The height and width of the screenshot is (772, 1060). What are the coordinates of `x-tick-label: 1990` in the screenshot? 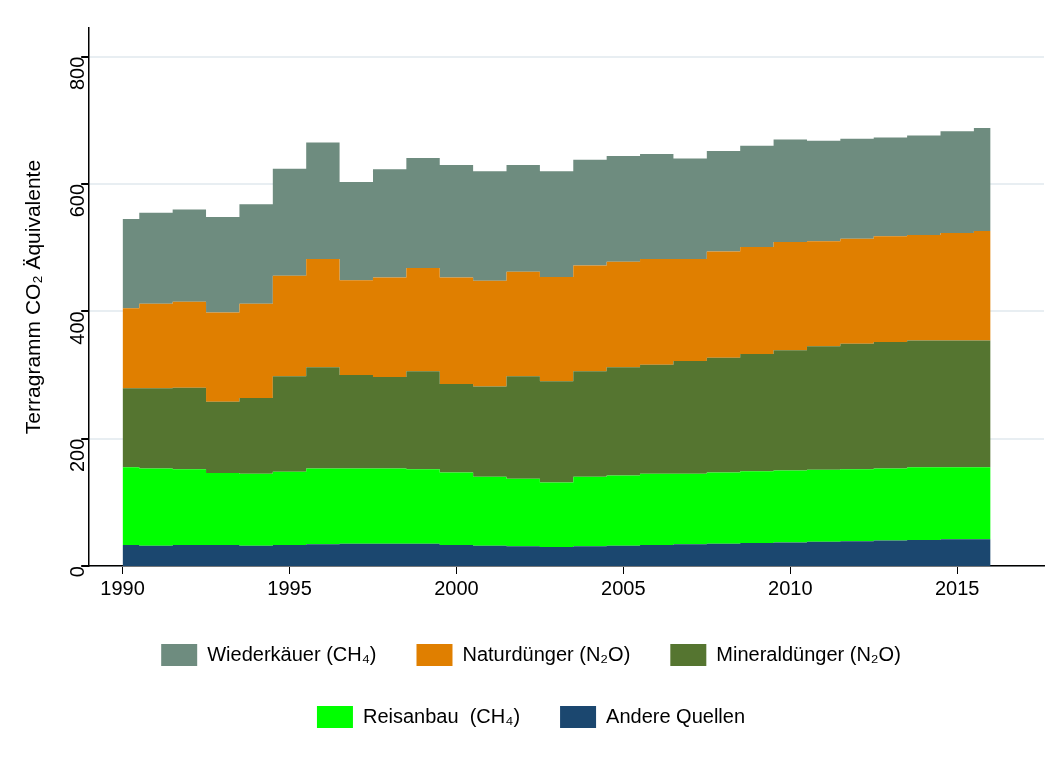 It's located at (122, 587).